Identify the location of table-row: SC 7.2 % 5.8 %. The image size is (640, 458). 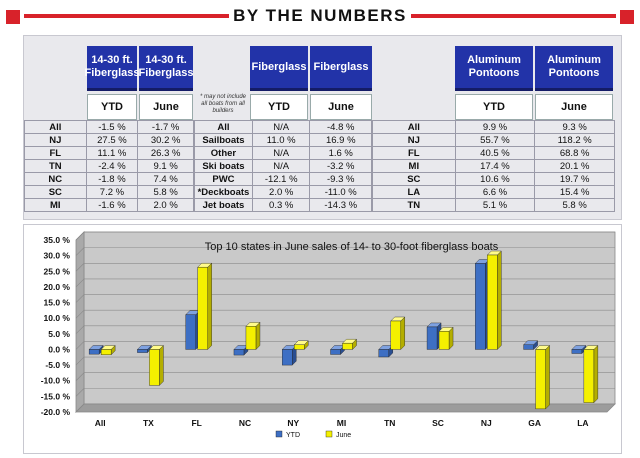
(109, 192).